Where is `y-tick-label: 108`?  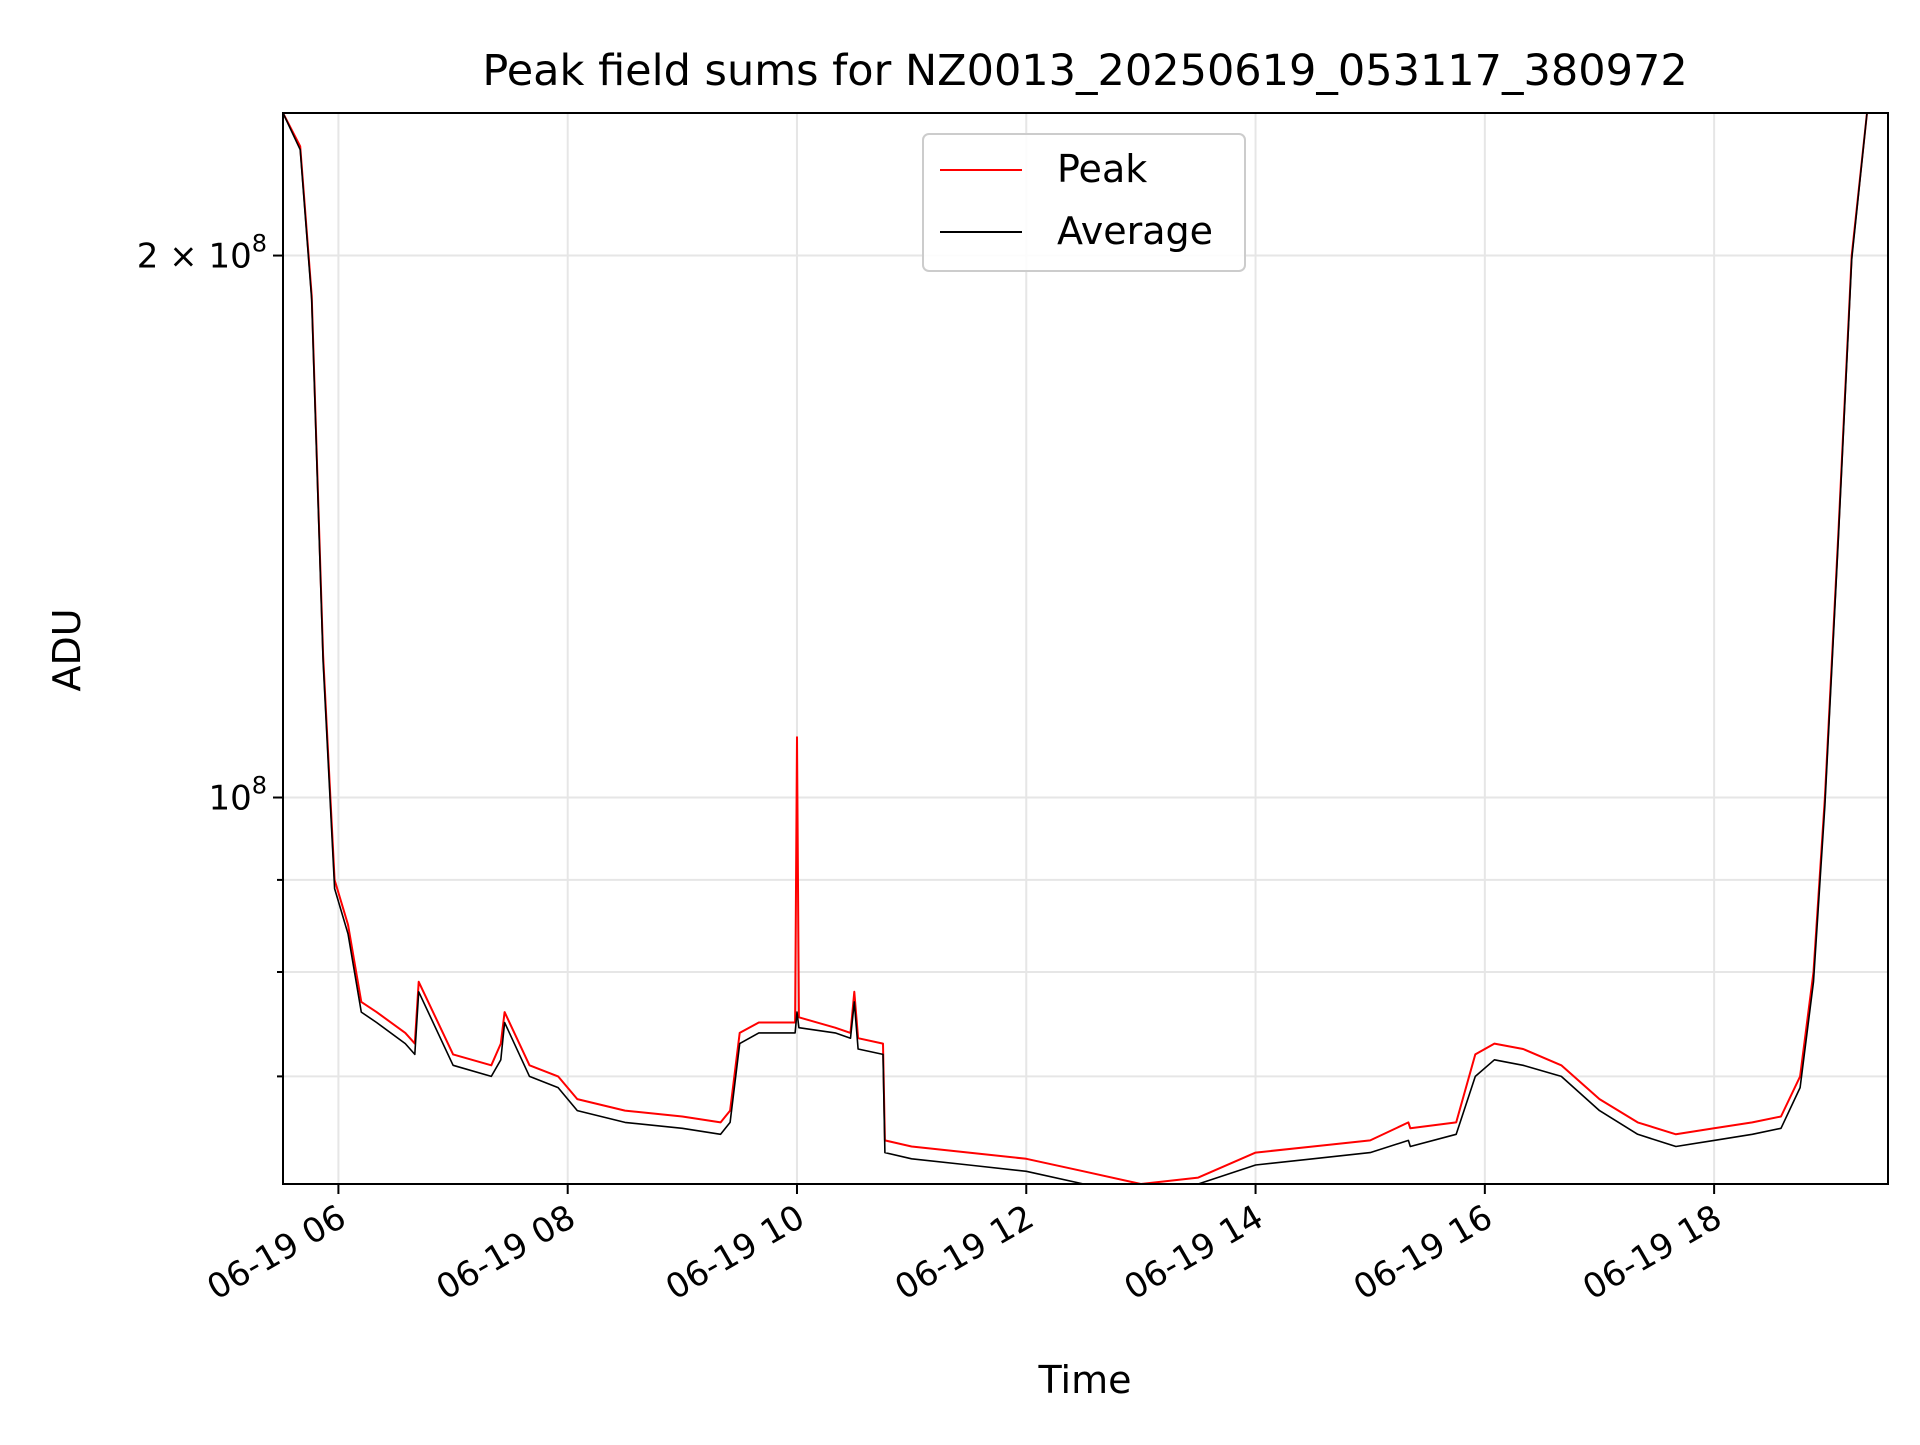
y-tick-label: 108 is located at coordinates (237, 795).